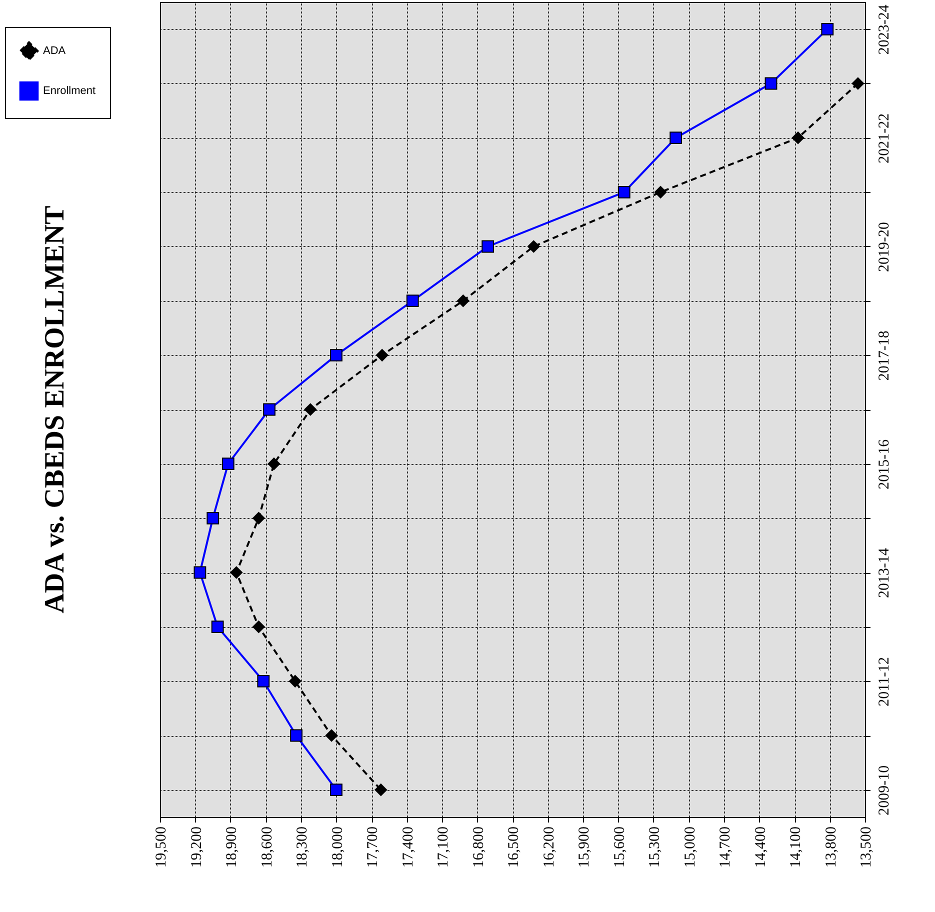 The width and height of the screenshot is (935, 912). I want to click on x-tick-label: 16,800, so click(478, 847).